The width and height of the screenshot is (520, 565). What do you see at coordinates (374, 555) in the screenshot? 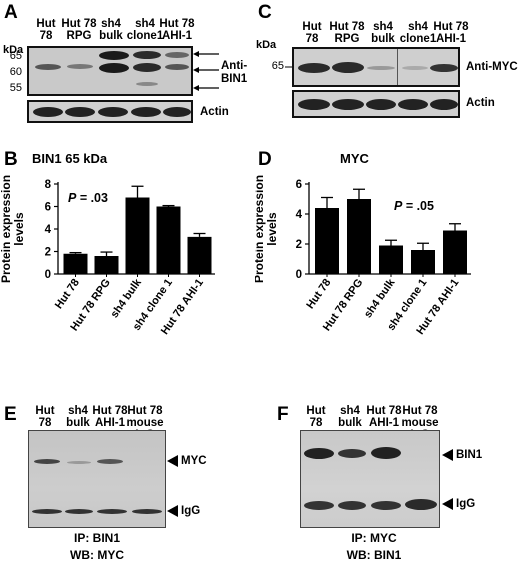
I see `panel-f-wb-label: WB: BIN1` at bounding box center [374, 555].